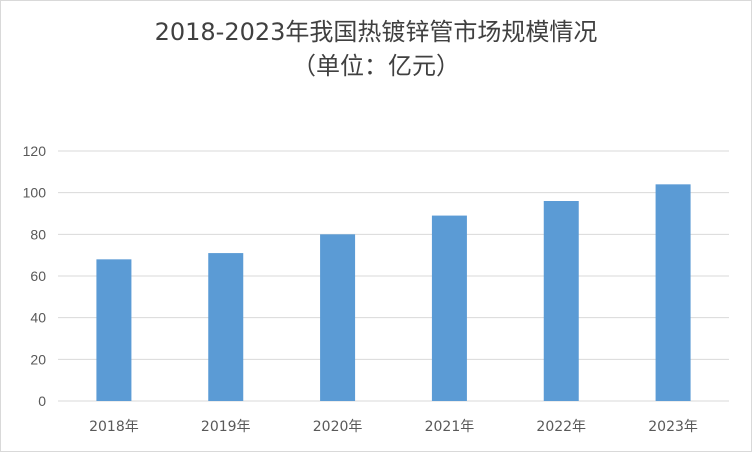 This screenshot has width=752, height=452. I want to click on x-tick-label: 2019年, so click(226, 427).